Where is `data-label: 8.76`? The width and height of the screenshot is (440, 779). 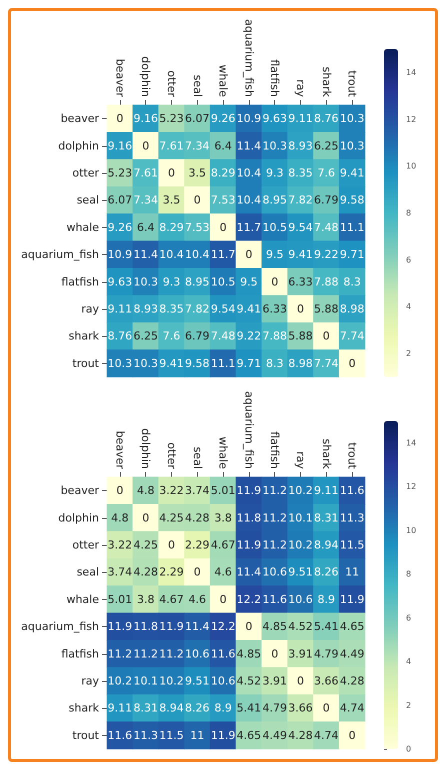
data-label: 8.76 is located at coordinates (120, 336).